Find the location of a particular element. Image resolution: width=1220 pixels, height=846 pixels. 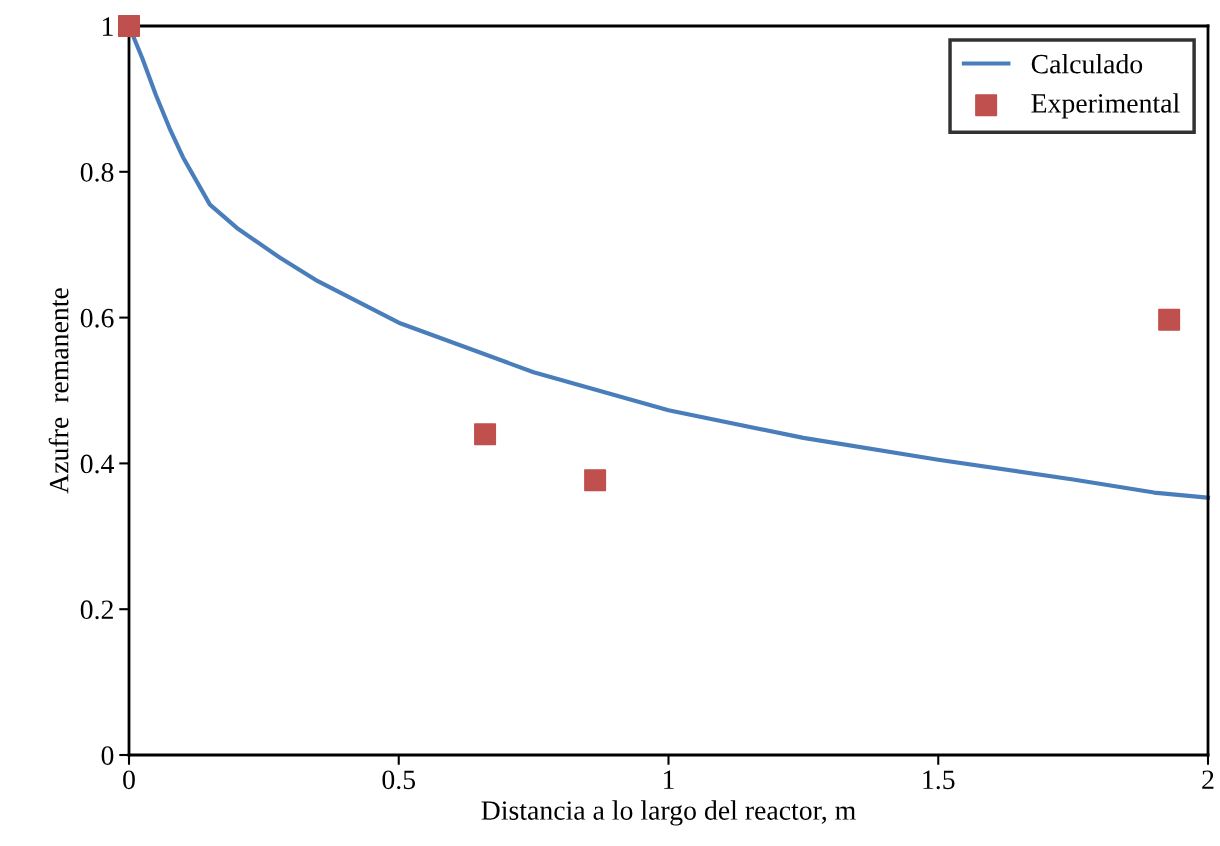

x-tick-label: 1.5 is located at coordinates (939, 780).